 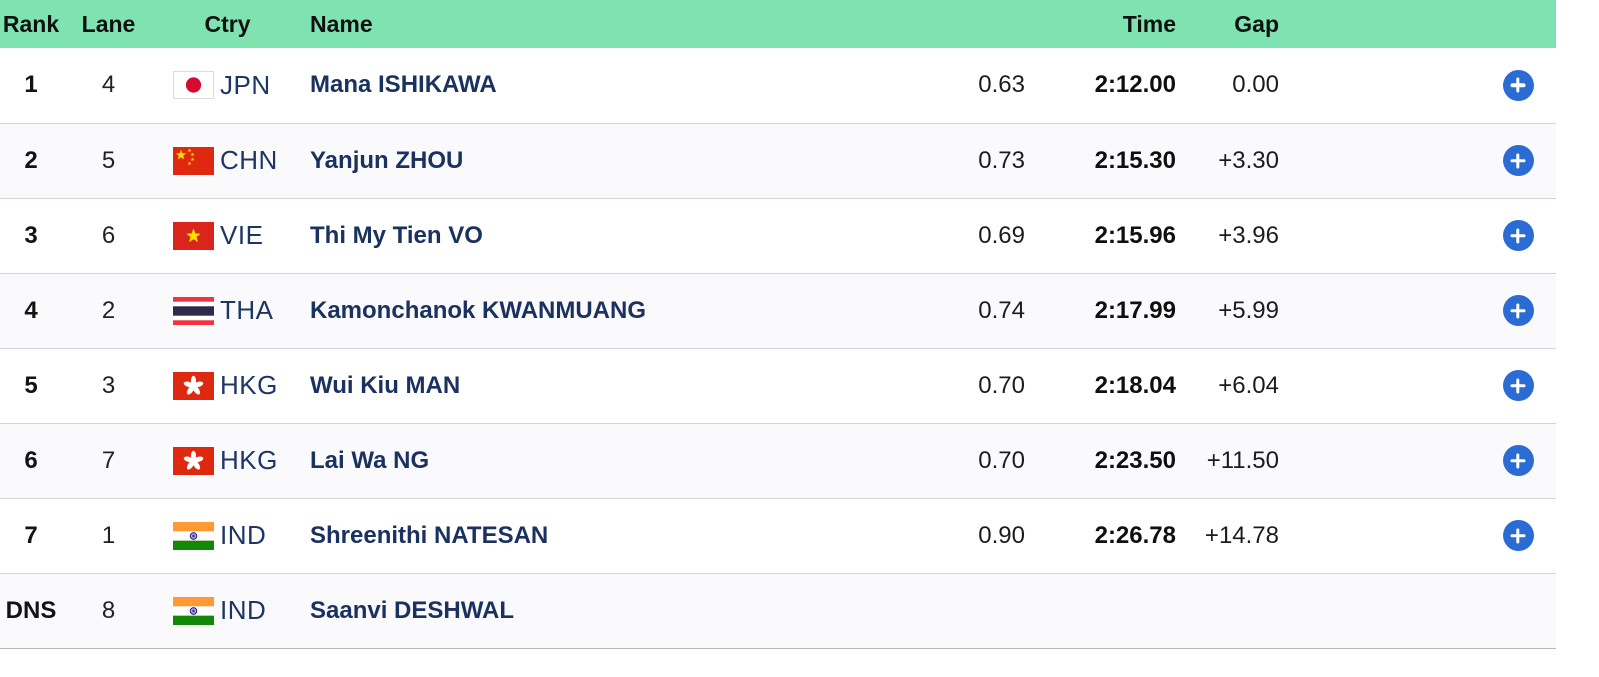 I want to click on final-time: 2:15.30, so click(x=1135, y=160).